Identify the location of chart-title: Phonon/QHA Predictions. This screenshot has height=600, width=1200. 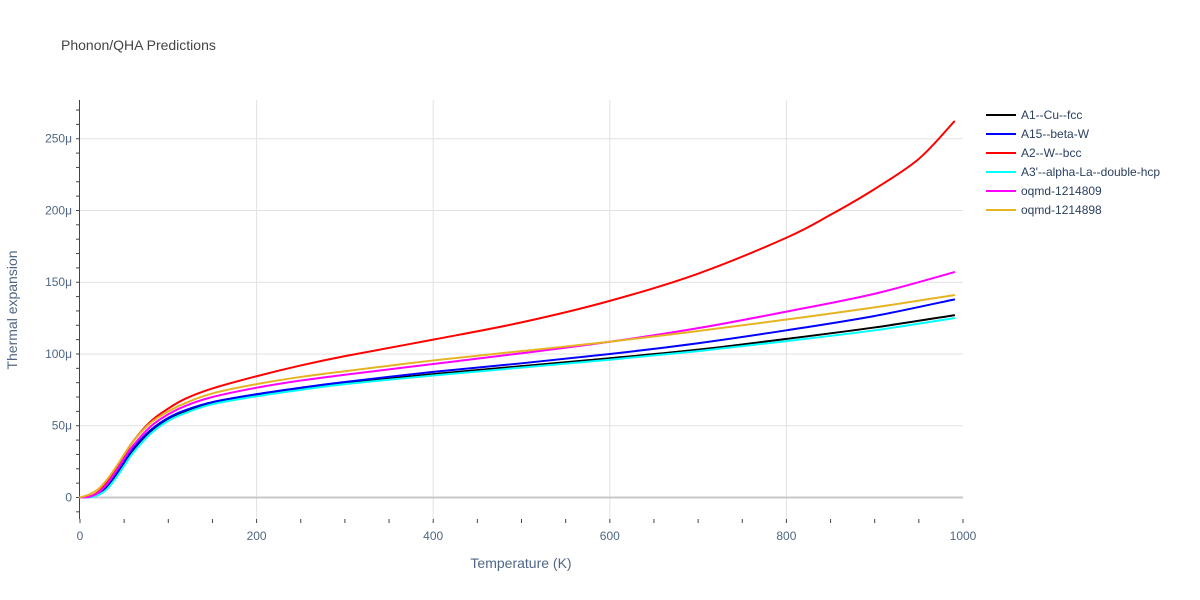
(138, 45).